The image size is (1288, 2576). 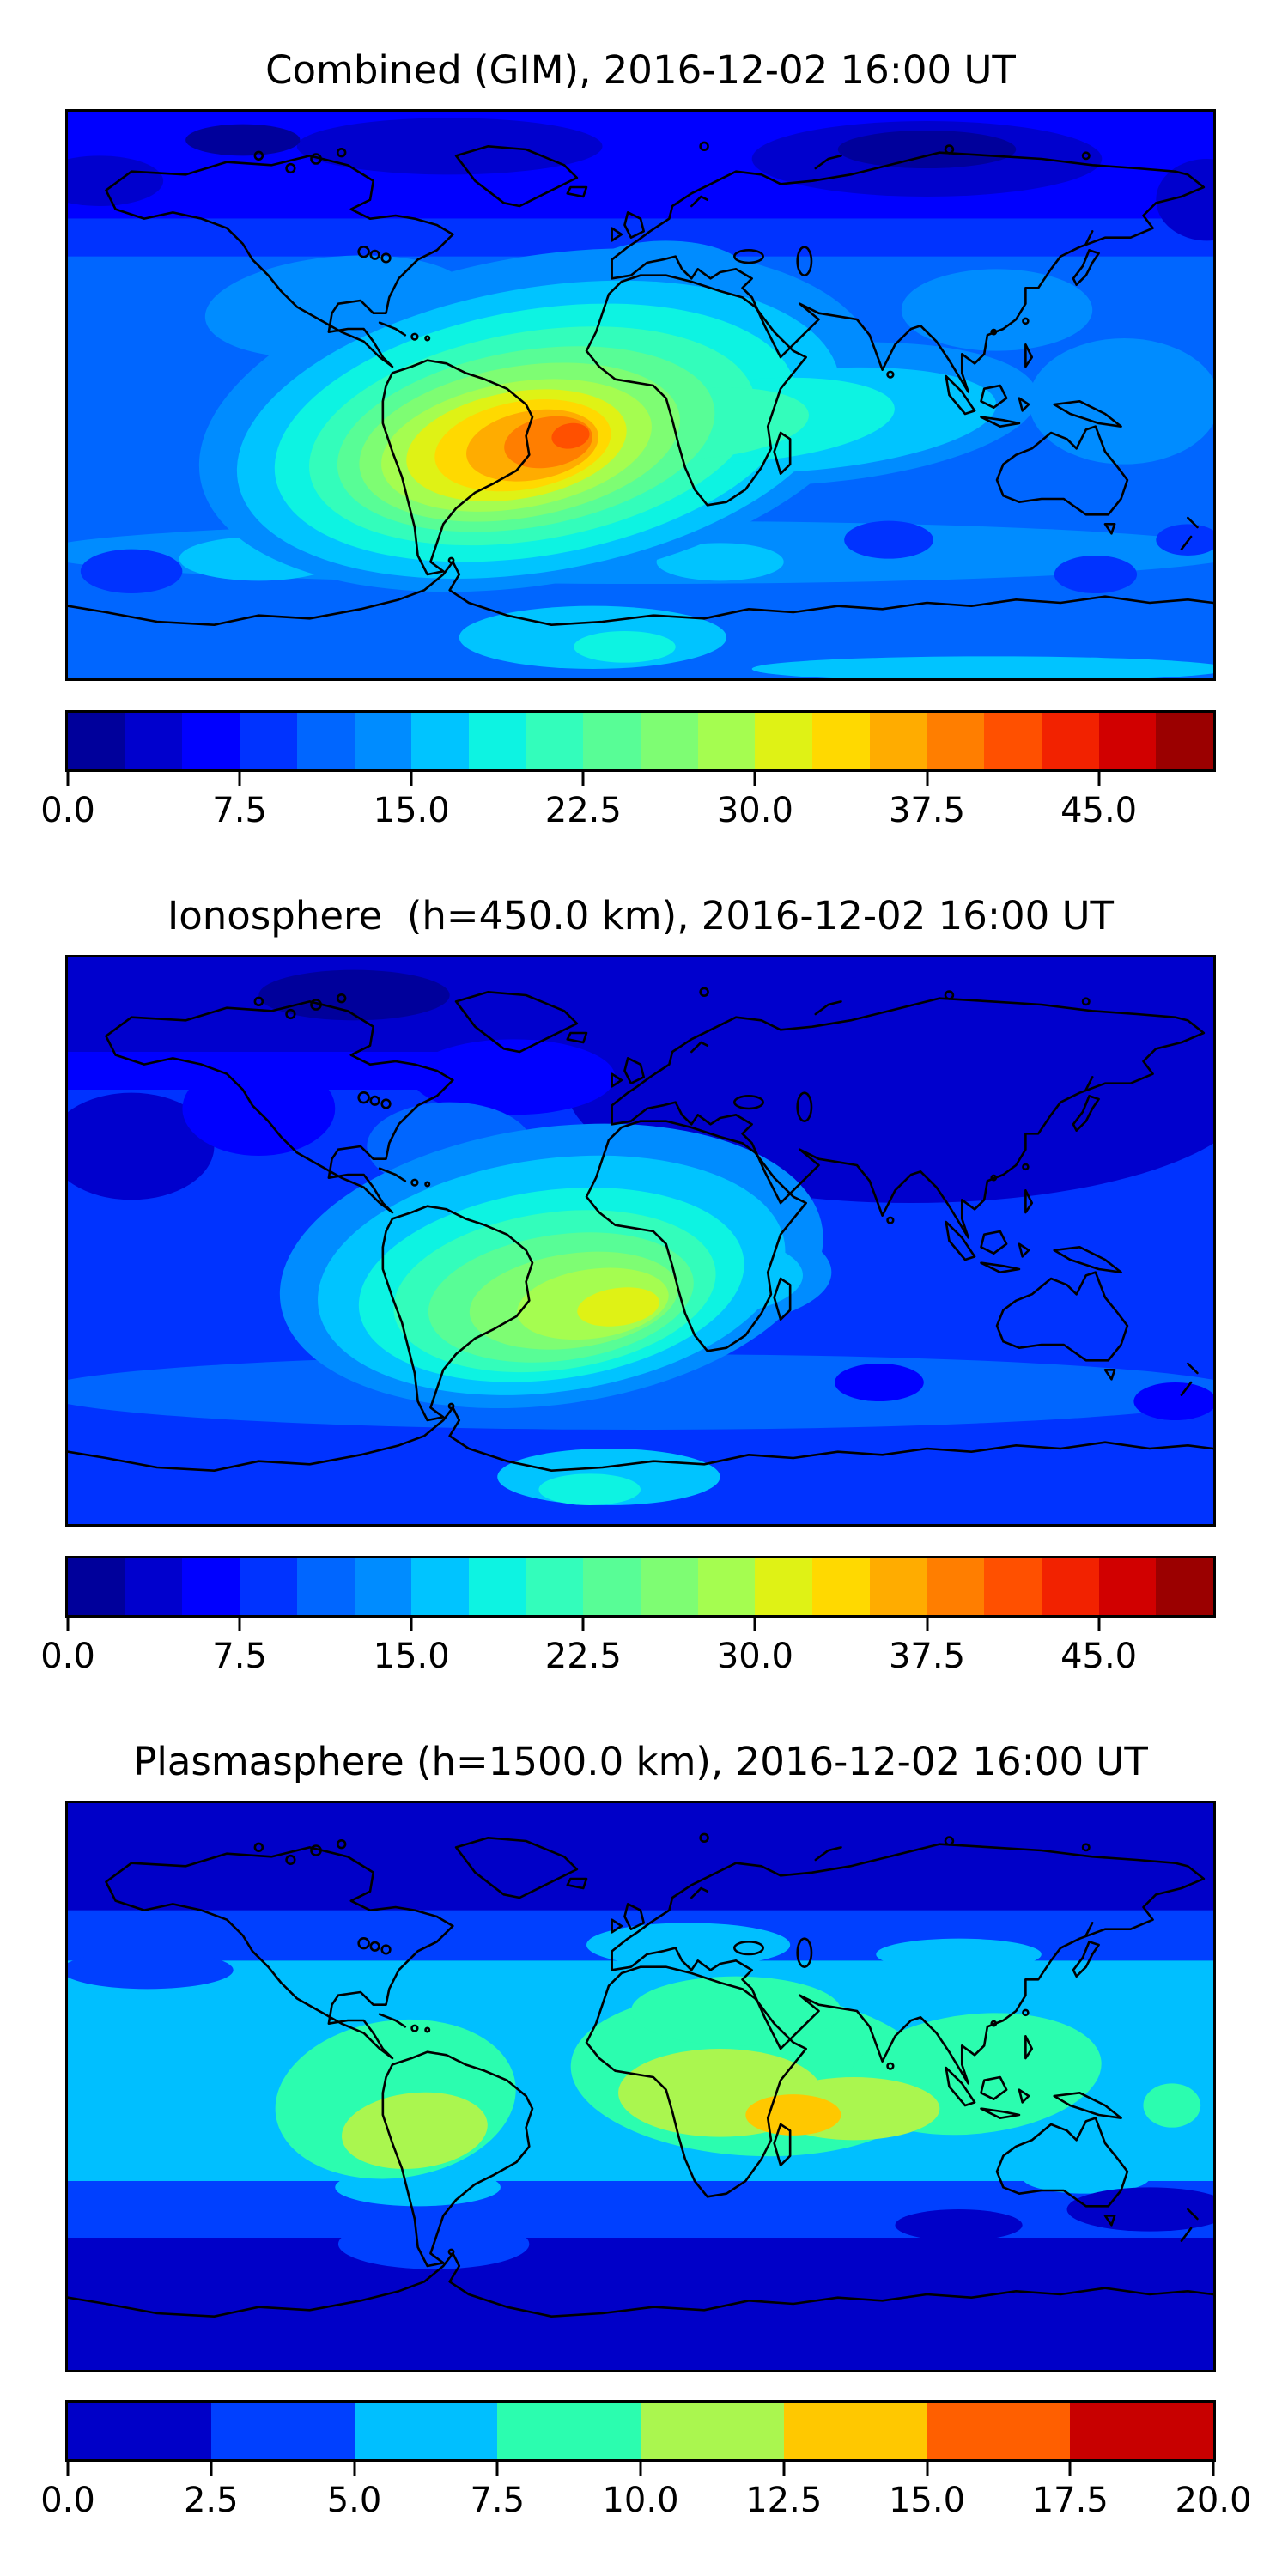 What do you see at coordinates (1070, 2500) in the screenshot?
I see `colorbar-tick-label: 17.5` at bounding box center [1070, 2500].